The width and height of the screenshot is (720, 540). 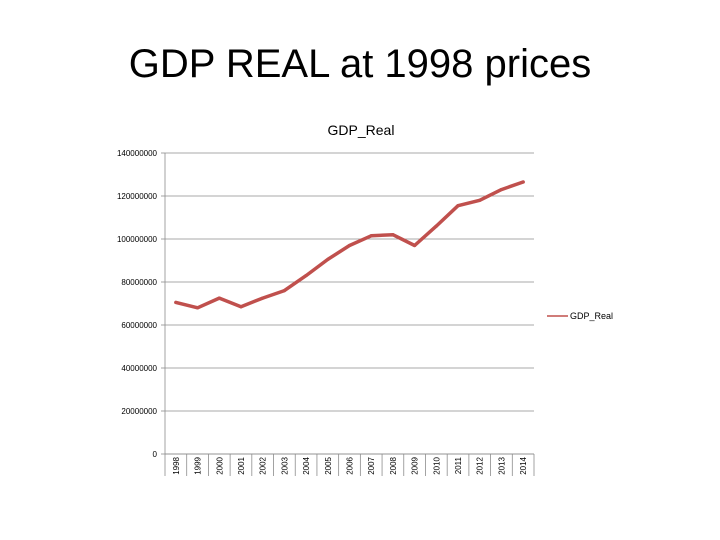 What do you see at coordinates (591, 316) in the screenshot?
I see `legend-label: GDP_Real` at bounding box center [591, 316].